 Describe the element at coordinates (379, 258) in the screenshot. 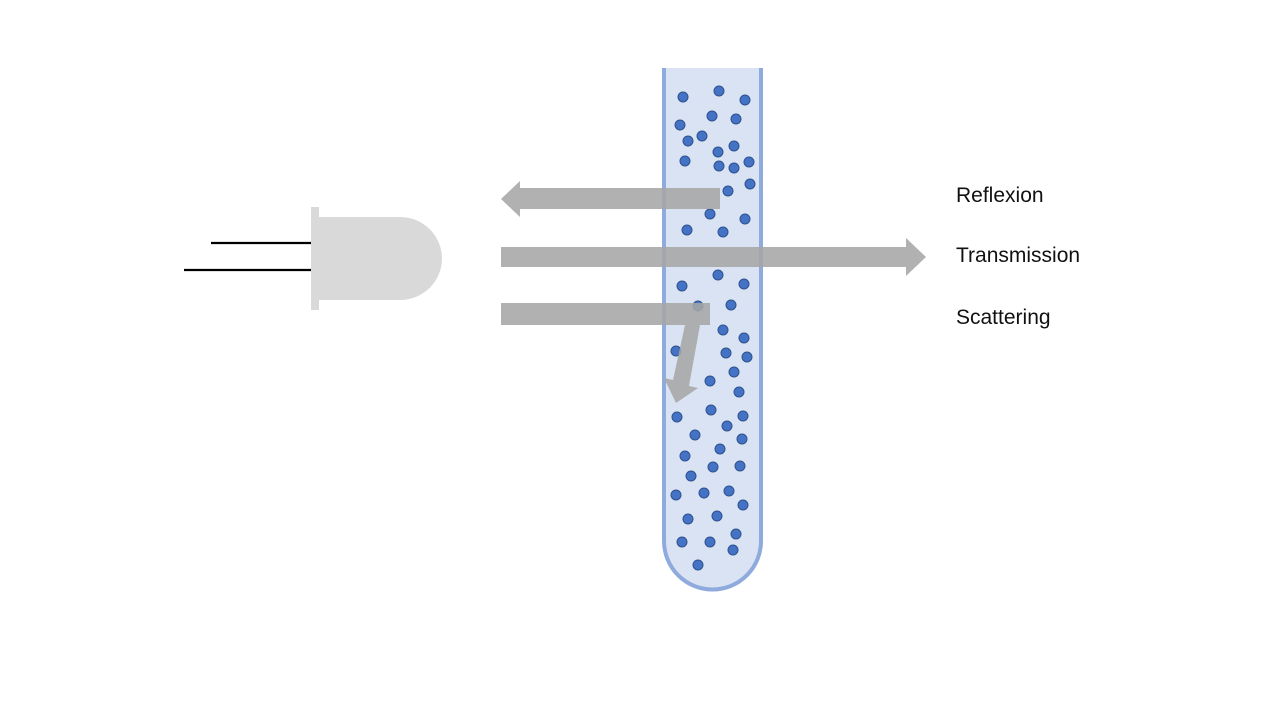

I see `led-dome` at that location.